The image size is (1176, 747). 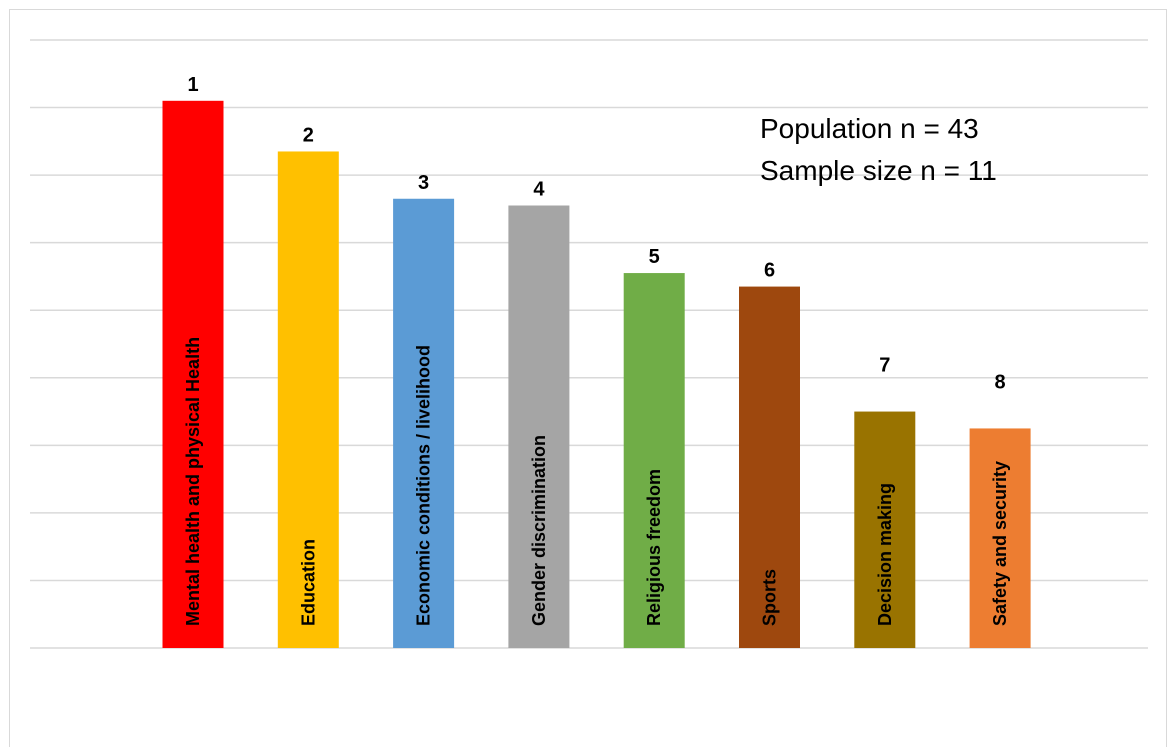 I want to click on population-note: Population n = 43, so click(x=869, y=128).